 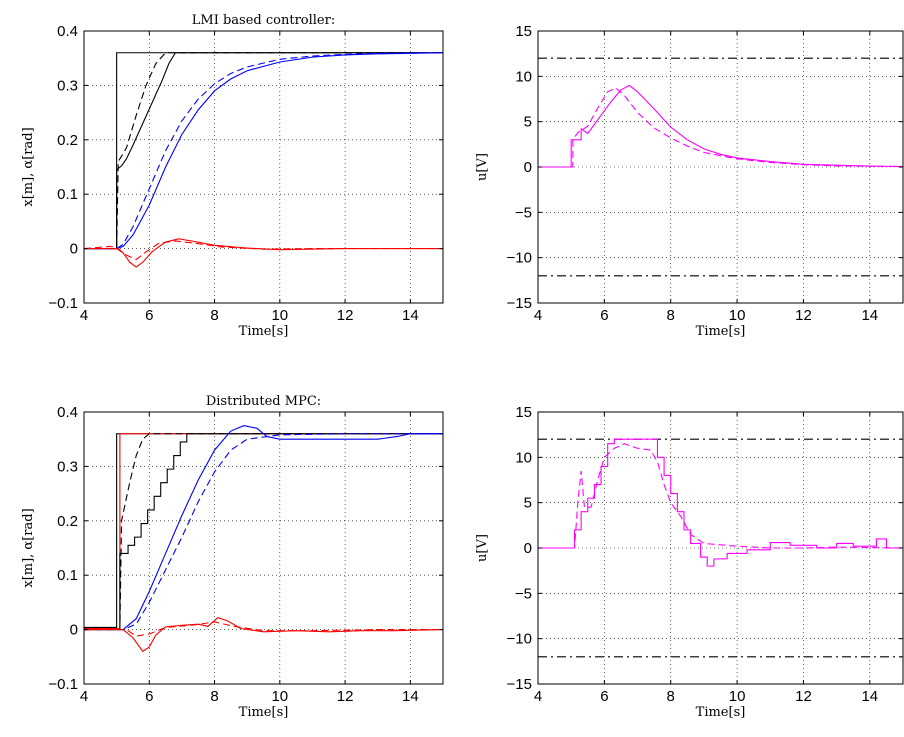 What do you see at coordinates (263, 401) in the screenshot?
I see `chart-title: Distributed MPC:` at bounding box center [263, 401].